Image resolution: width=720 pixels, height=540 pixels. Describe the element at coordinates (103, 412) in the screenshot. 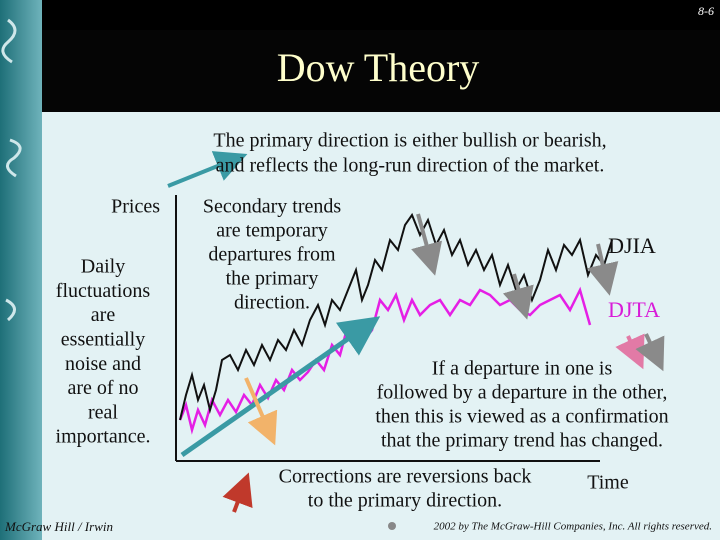

I see `daily-note-line: real` at that location.